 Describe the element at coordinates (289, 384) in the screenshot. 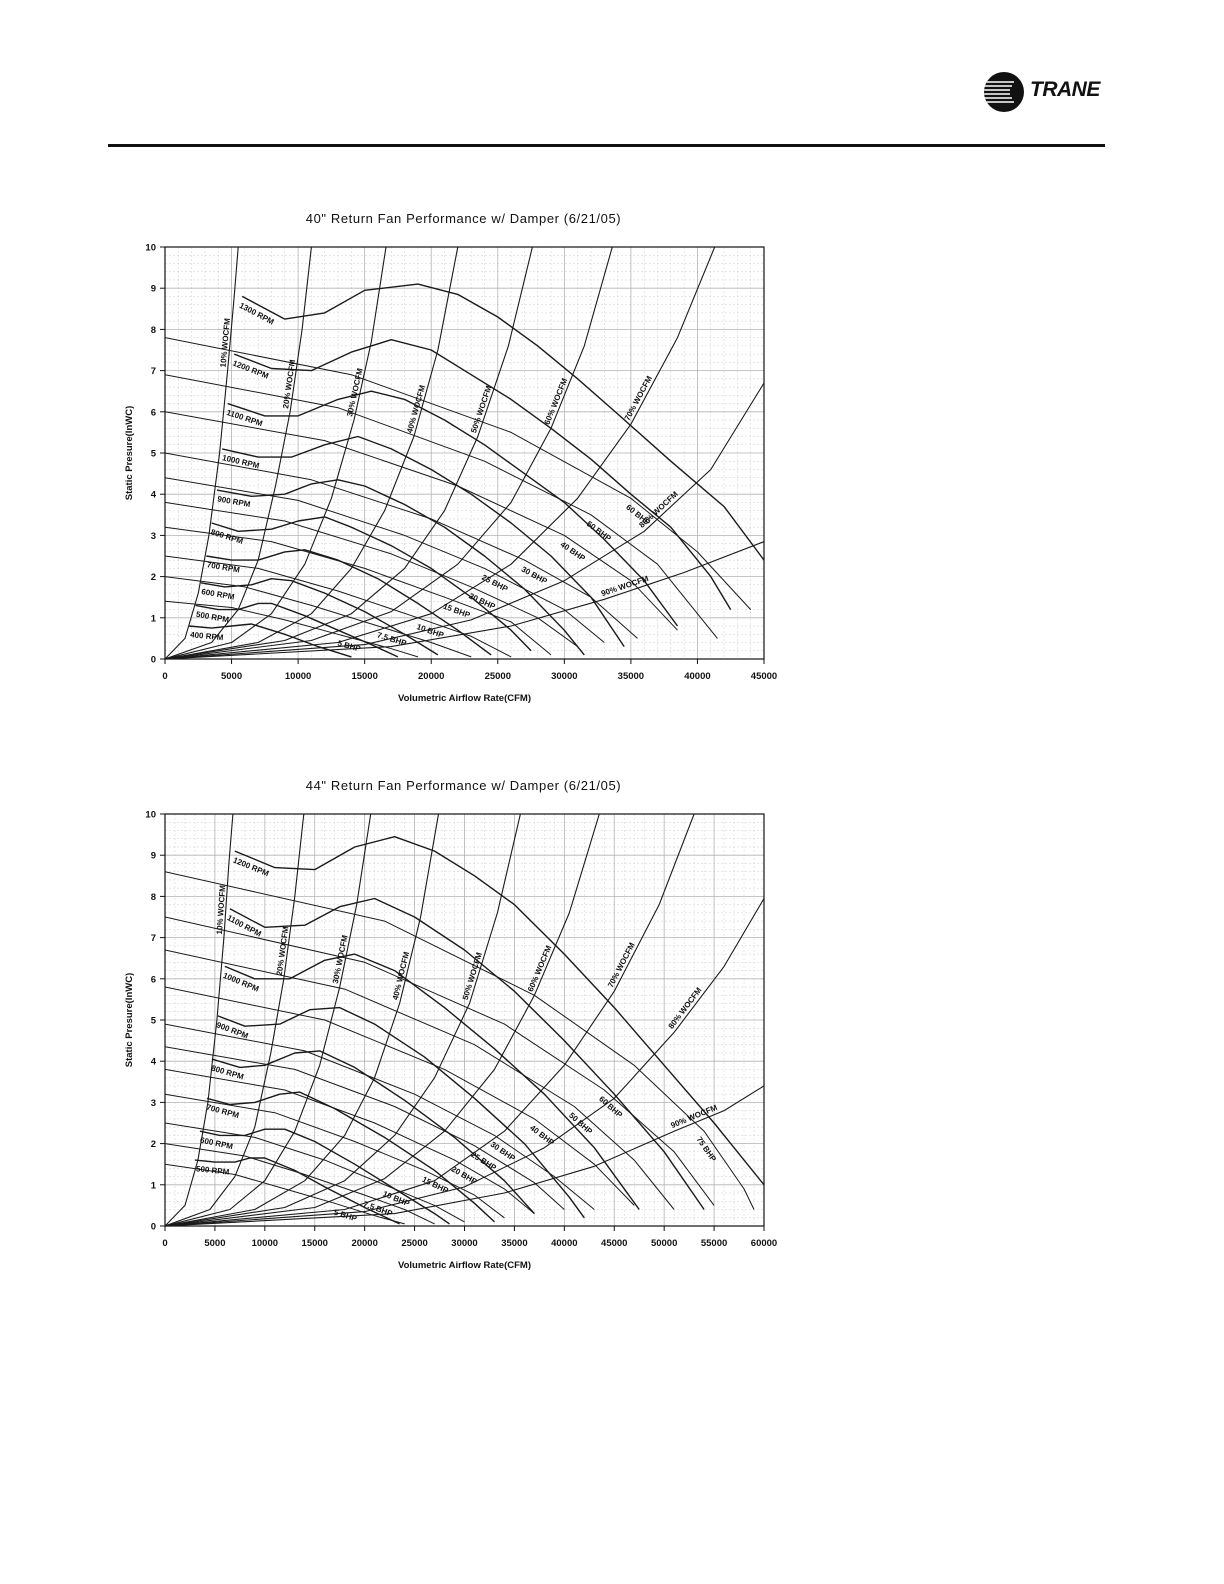

I see `woc-label-20-wocfm: 20% WOCFM` at that location.